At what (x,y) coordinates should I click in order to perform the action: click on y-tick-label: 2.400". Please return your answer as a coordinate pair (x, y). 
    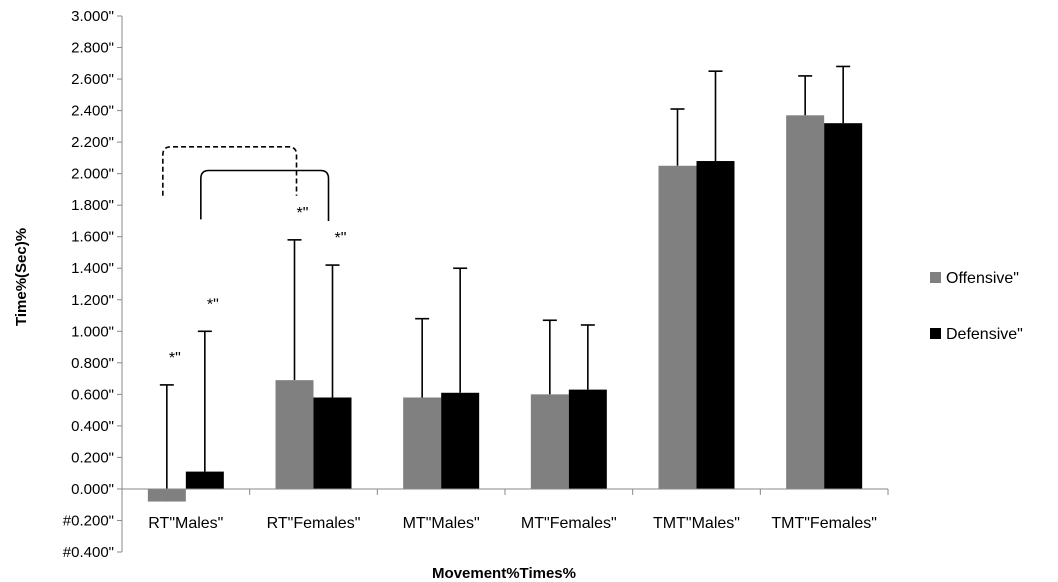
    Looking at the image, I should click on (92, 111).